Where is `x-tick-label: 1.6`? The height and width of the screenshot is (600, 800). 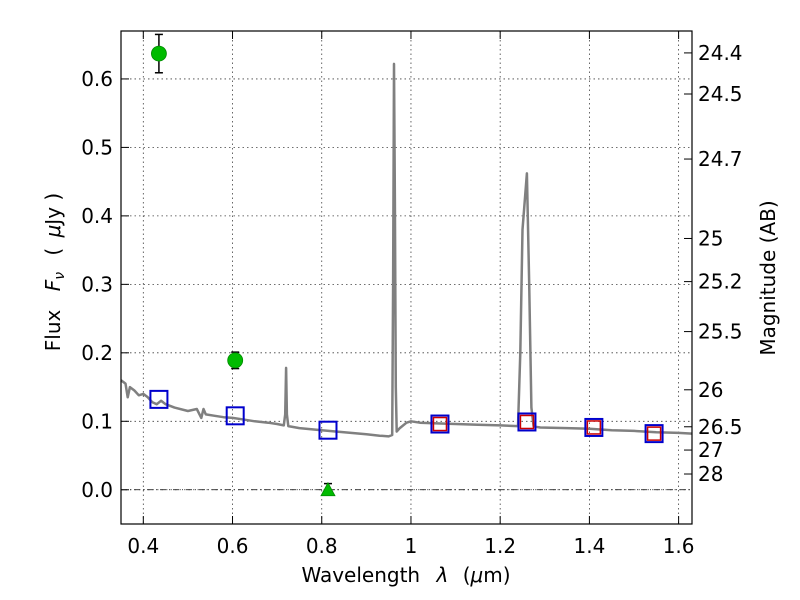
x-tick-label: 1.6 is located at coordinates (679, 546).